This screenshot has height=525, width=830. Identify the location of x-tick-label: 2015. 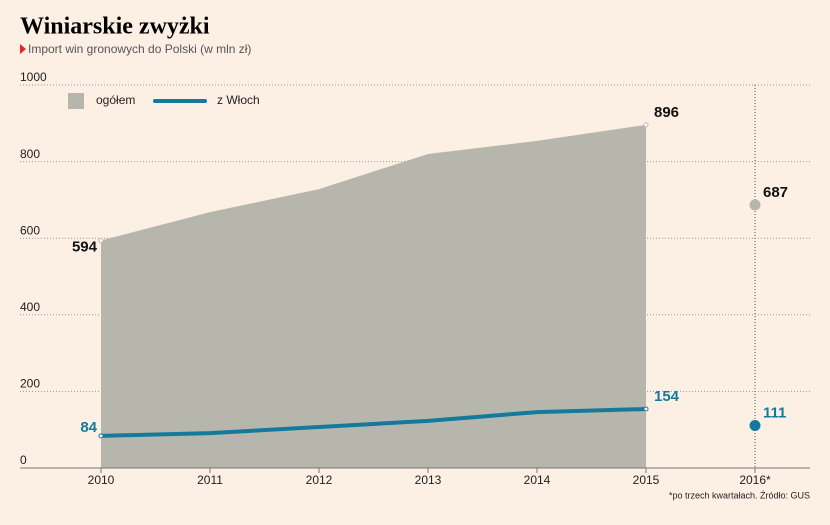
(646, 480).